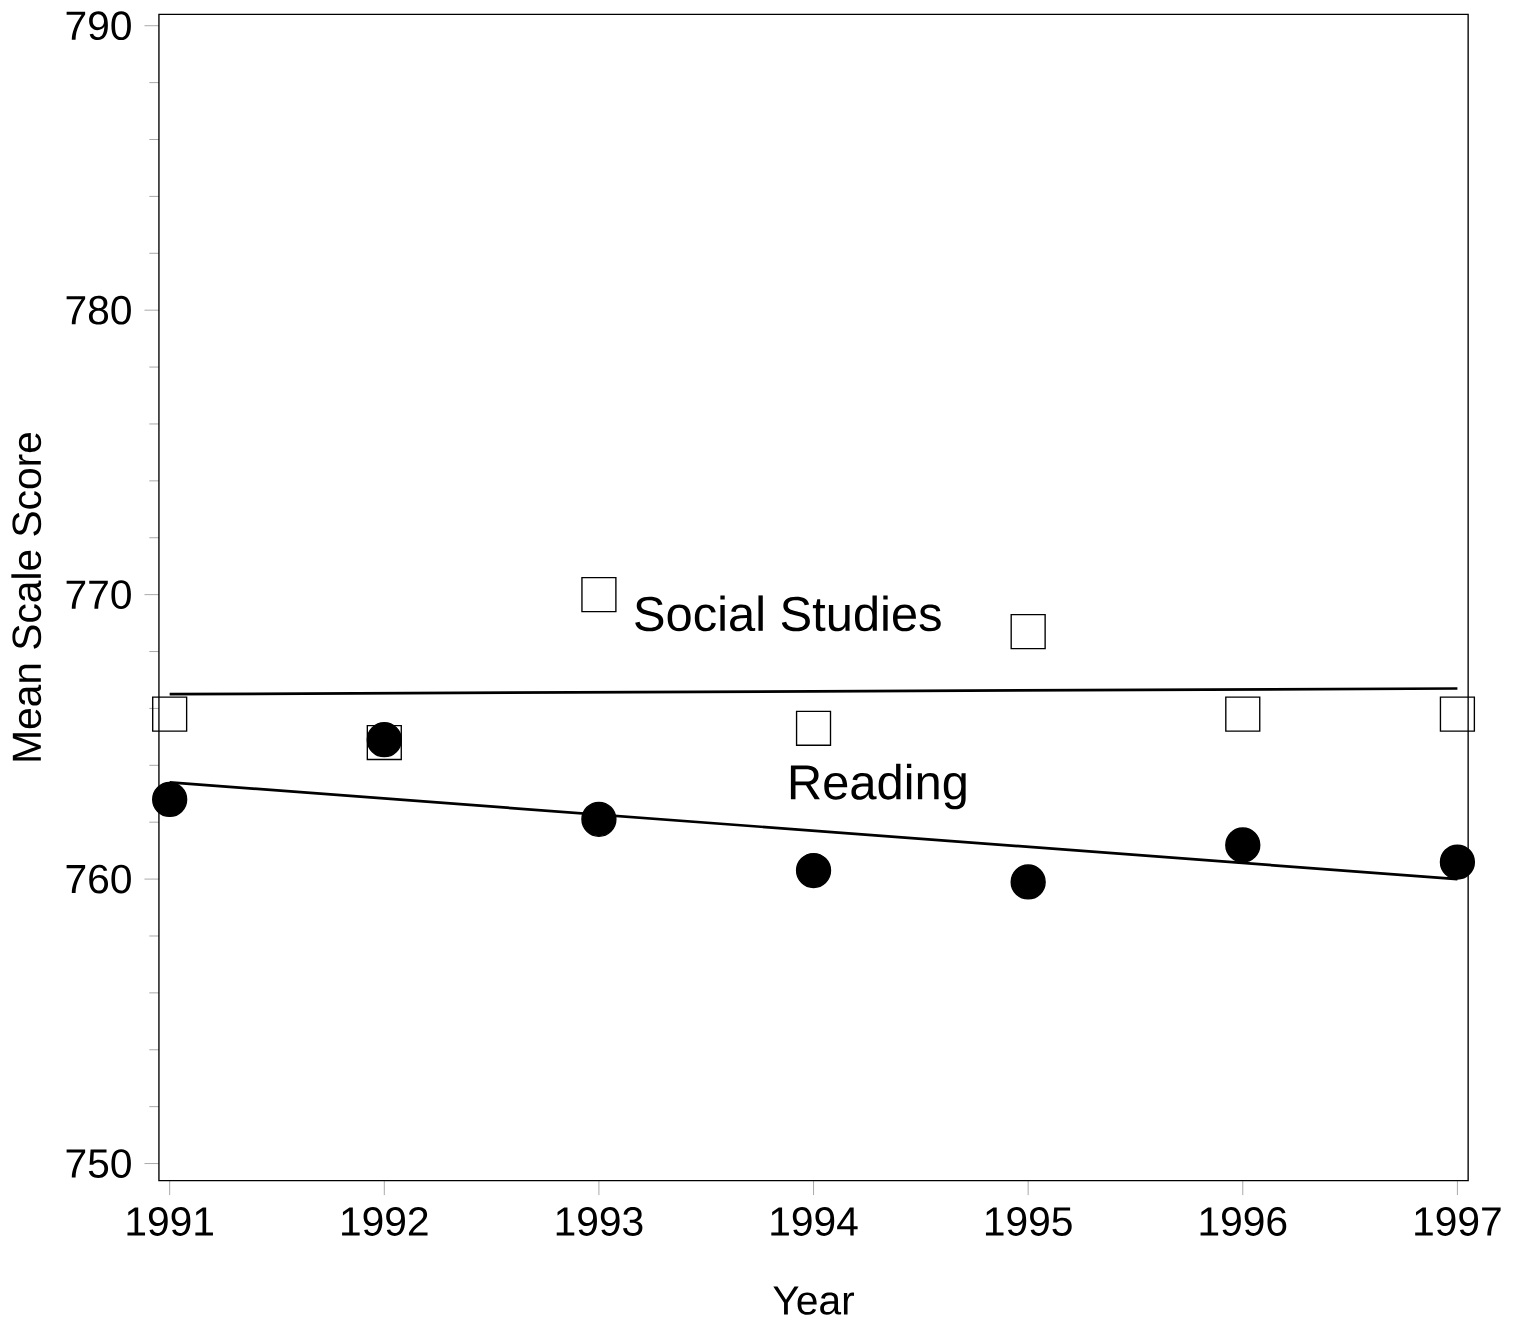 This screenshot has height=1326, width=1514. Describe the element at coordinates (98, 1163) in the screenshot. I see `y-tick-label: 750` at that location.